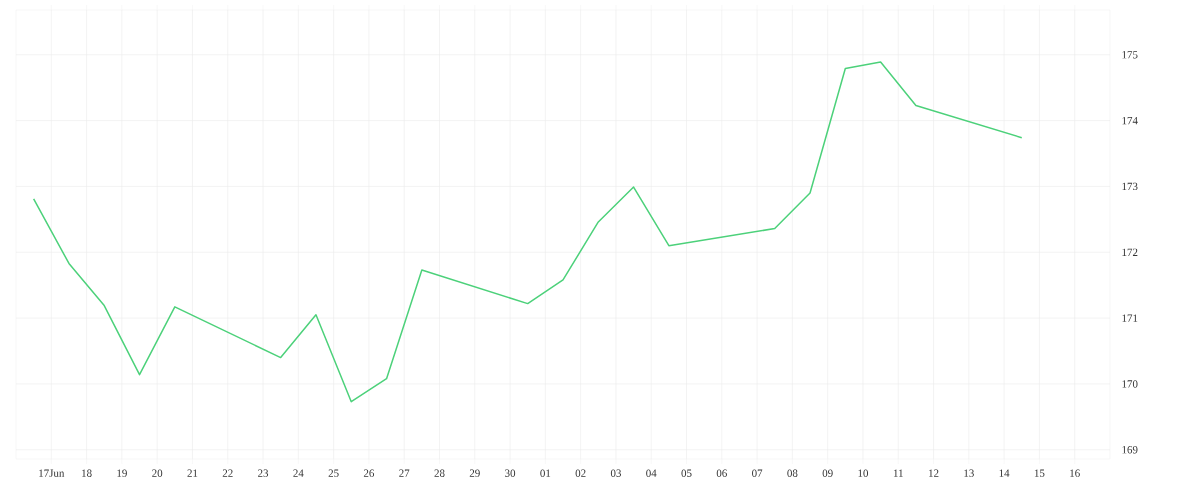 This screenshot has width=1200, height=500. What do you see at coordinates (157, 473) in the screenshot?
I see `x-tick-label: 20` at bounding box center [157, 473].